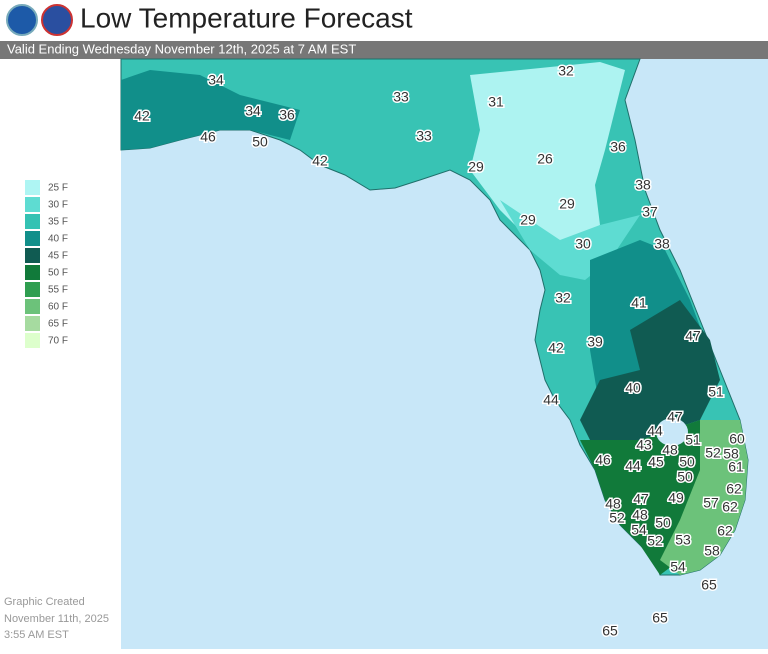 The height and width of the screenshot is (654, 768). Describe the element at coordinates (58, 188) in the screenshot. I see `legend-label: 25 F` at that location.